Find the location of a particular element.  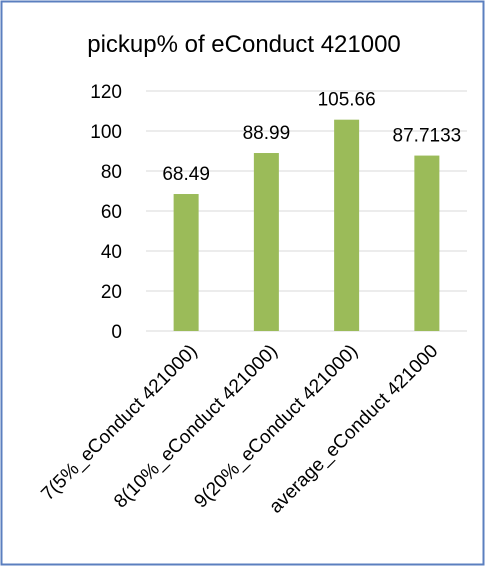

data-label: 87.7133 is located at coordinates (427, 136).